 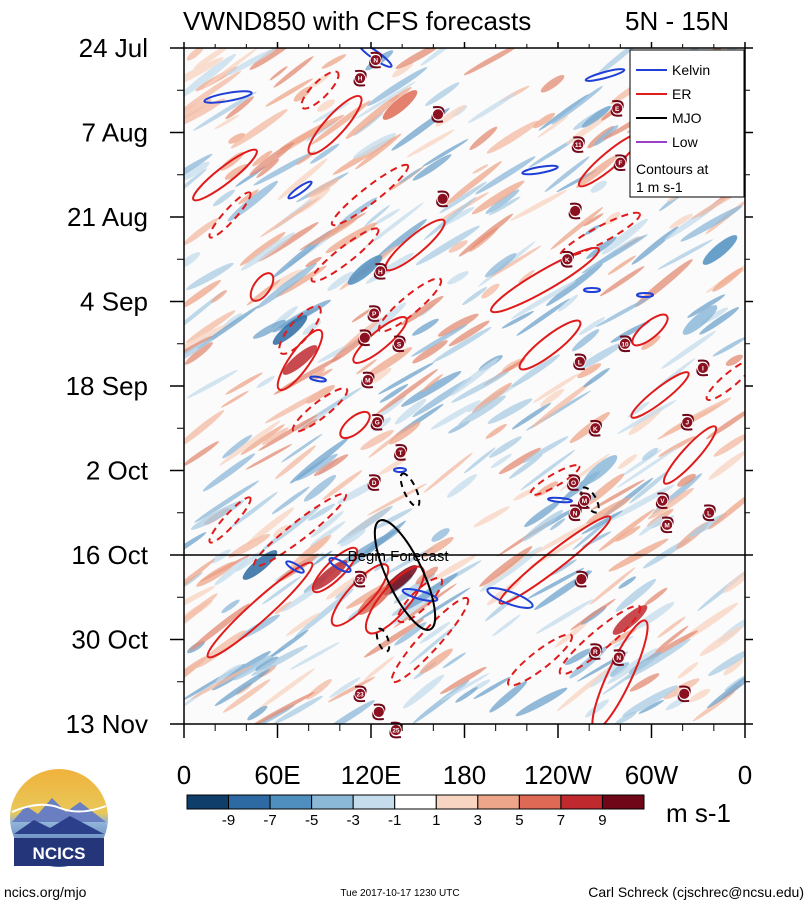 What do you see at coordinates (581, 579) in the screenshot?
I see `storm-marker` at bounding box center [581, 579].